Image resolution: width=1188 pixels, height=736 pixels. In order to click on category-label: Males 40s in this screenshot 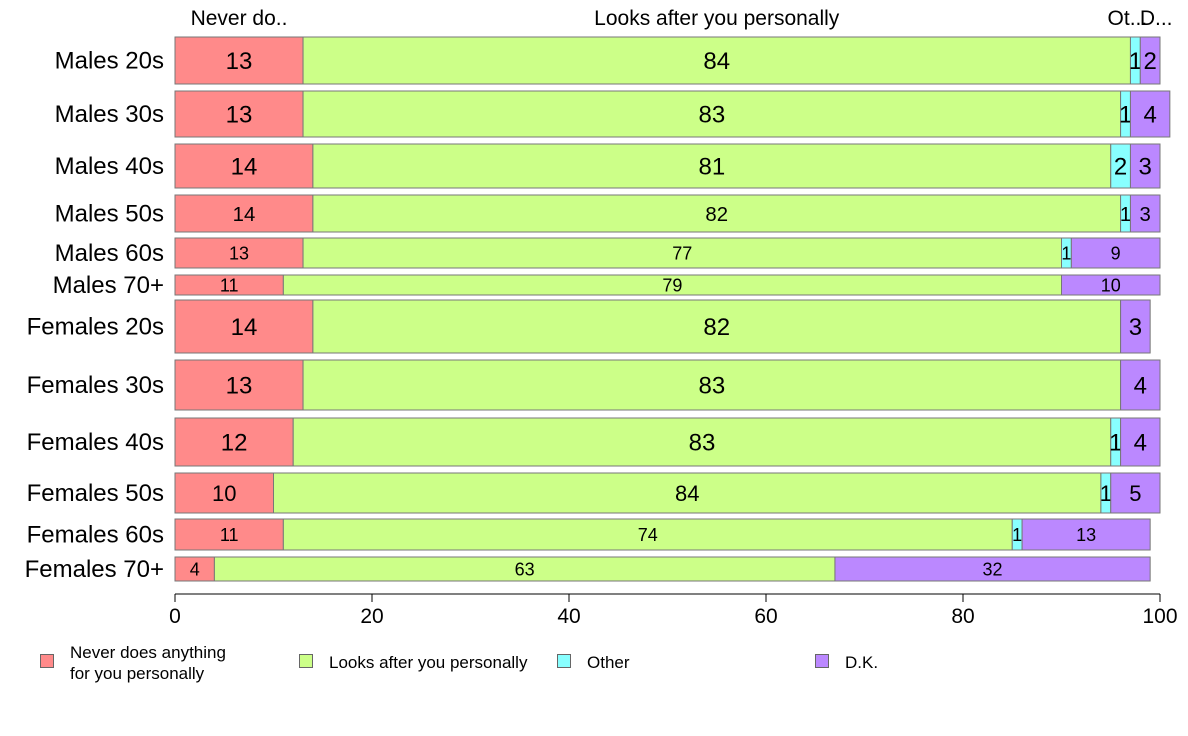, I will do `click(109, 166)`.